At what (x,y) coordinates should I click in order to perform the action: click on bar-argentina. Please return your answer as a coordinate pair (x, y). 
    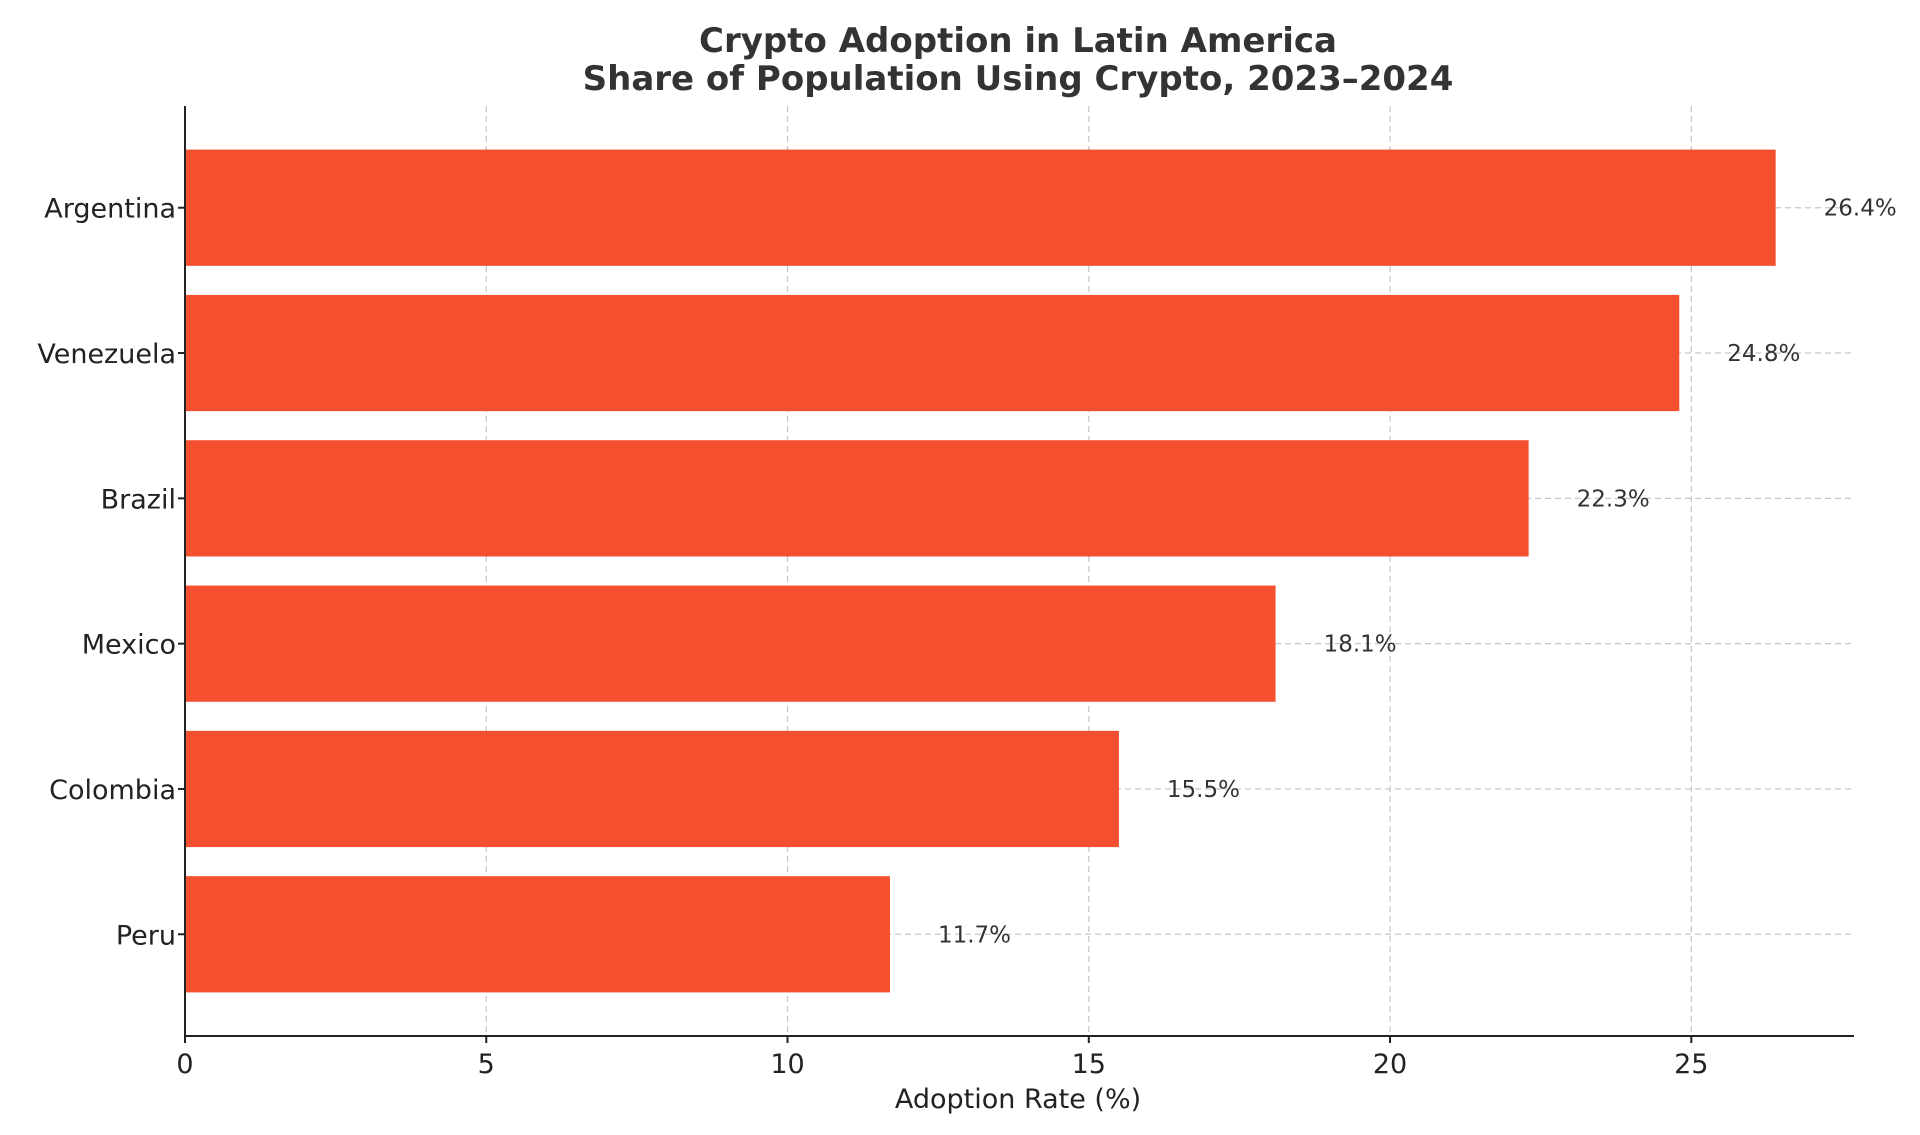
    Looking at the image, I should click on (980, 207).